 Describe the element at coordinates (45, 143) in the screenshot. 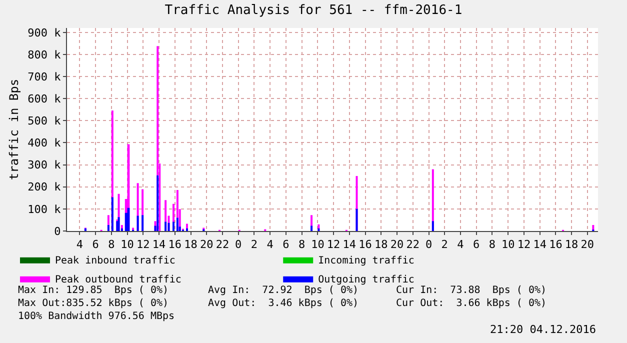

I see `y-tick-label: 400 k` at that location.